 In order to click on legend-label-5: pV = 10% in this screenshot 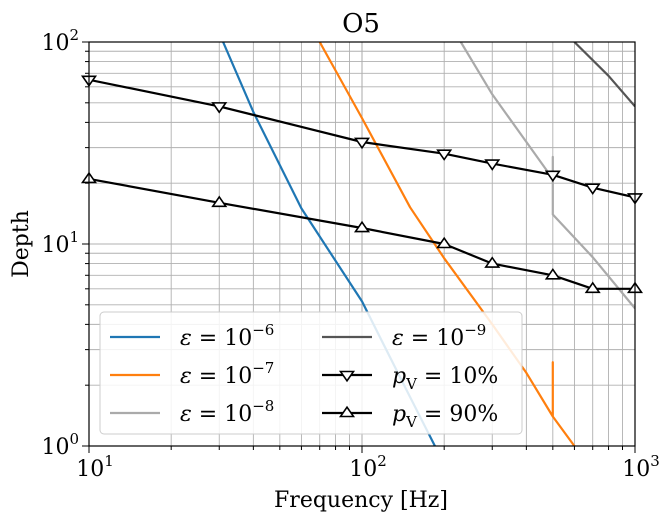, I will do `click(445, 378)`.